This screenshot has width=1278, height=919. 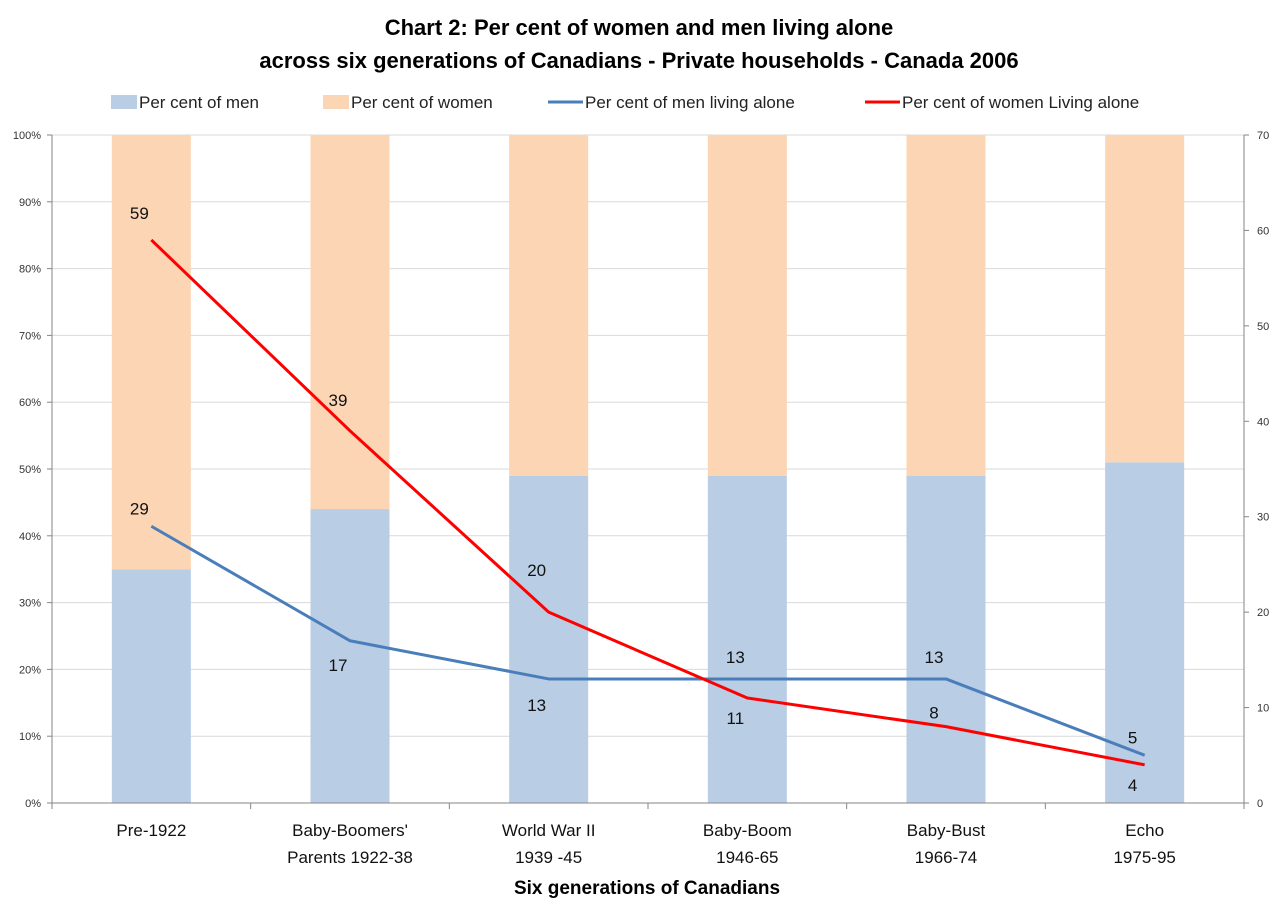 What do you see at coordinates (1263, 709) in the screenshot?
I see `right-tick-label: 10` at bounding box center [1263, 709].